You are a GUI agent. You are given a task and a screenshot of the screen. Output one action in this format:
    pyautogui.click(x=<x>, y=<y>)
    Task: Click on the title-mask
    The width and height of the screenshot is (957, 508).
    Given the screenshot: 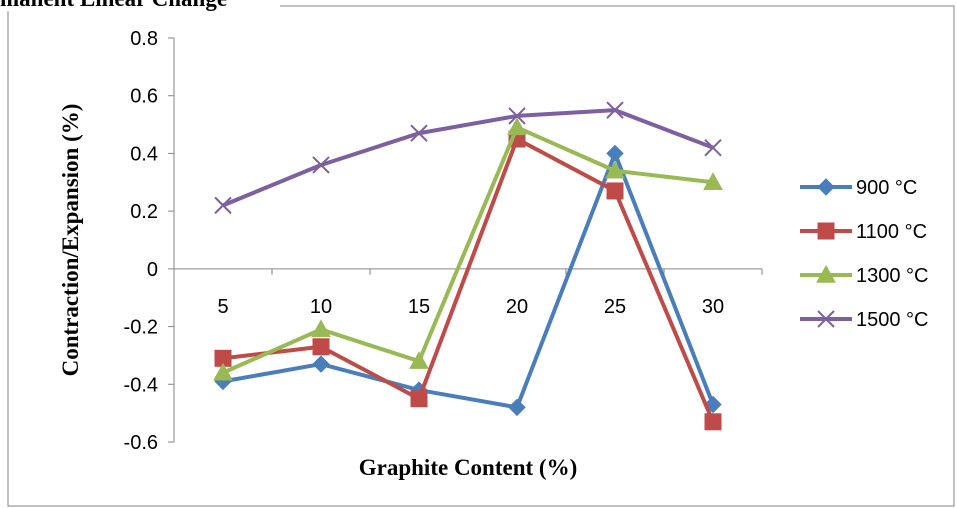 What is the action you would take?
    pyautogui.click(x=140, y=5)
    